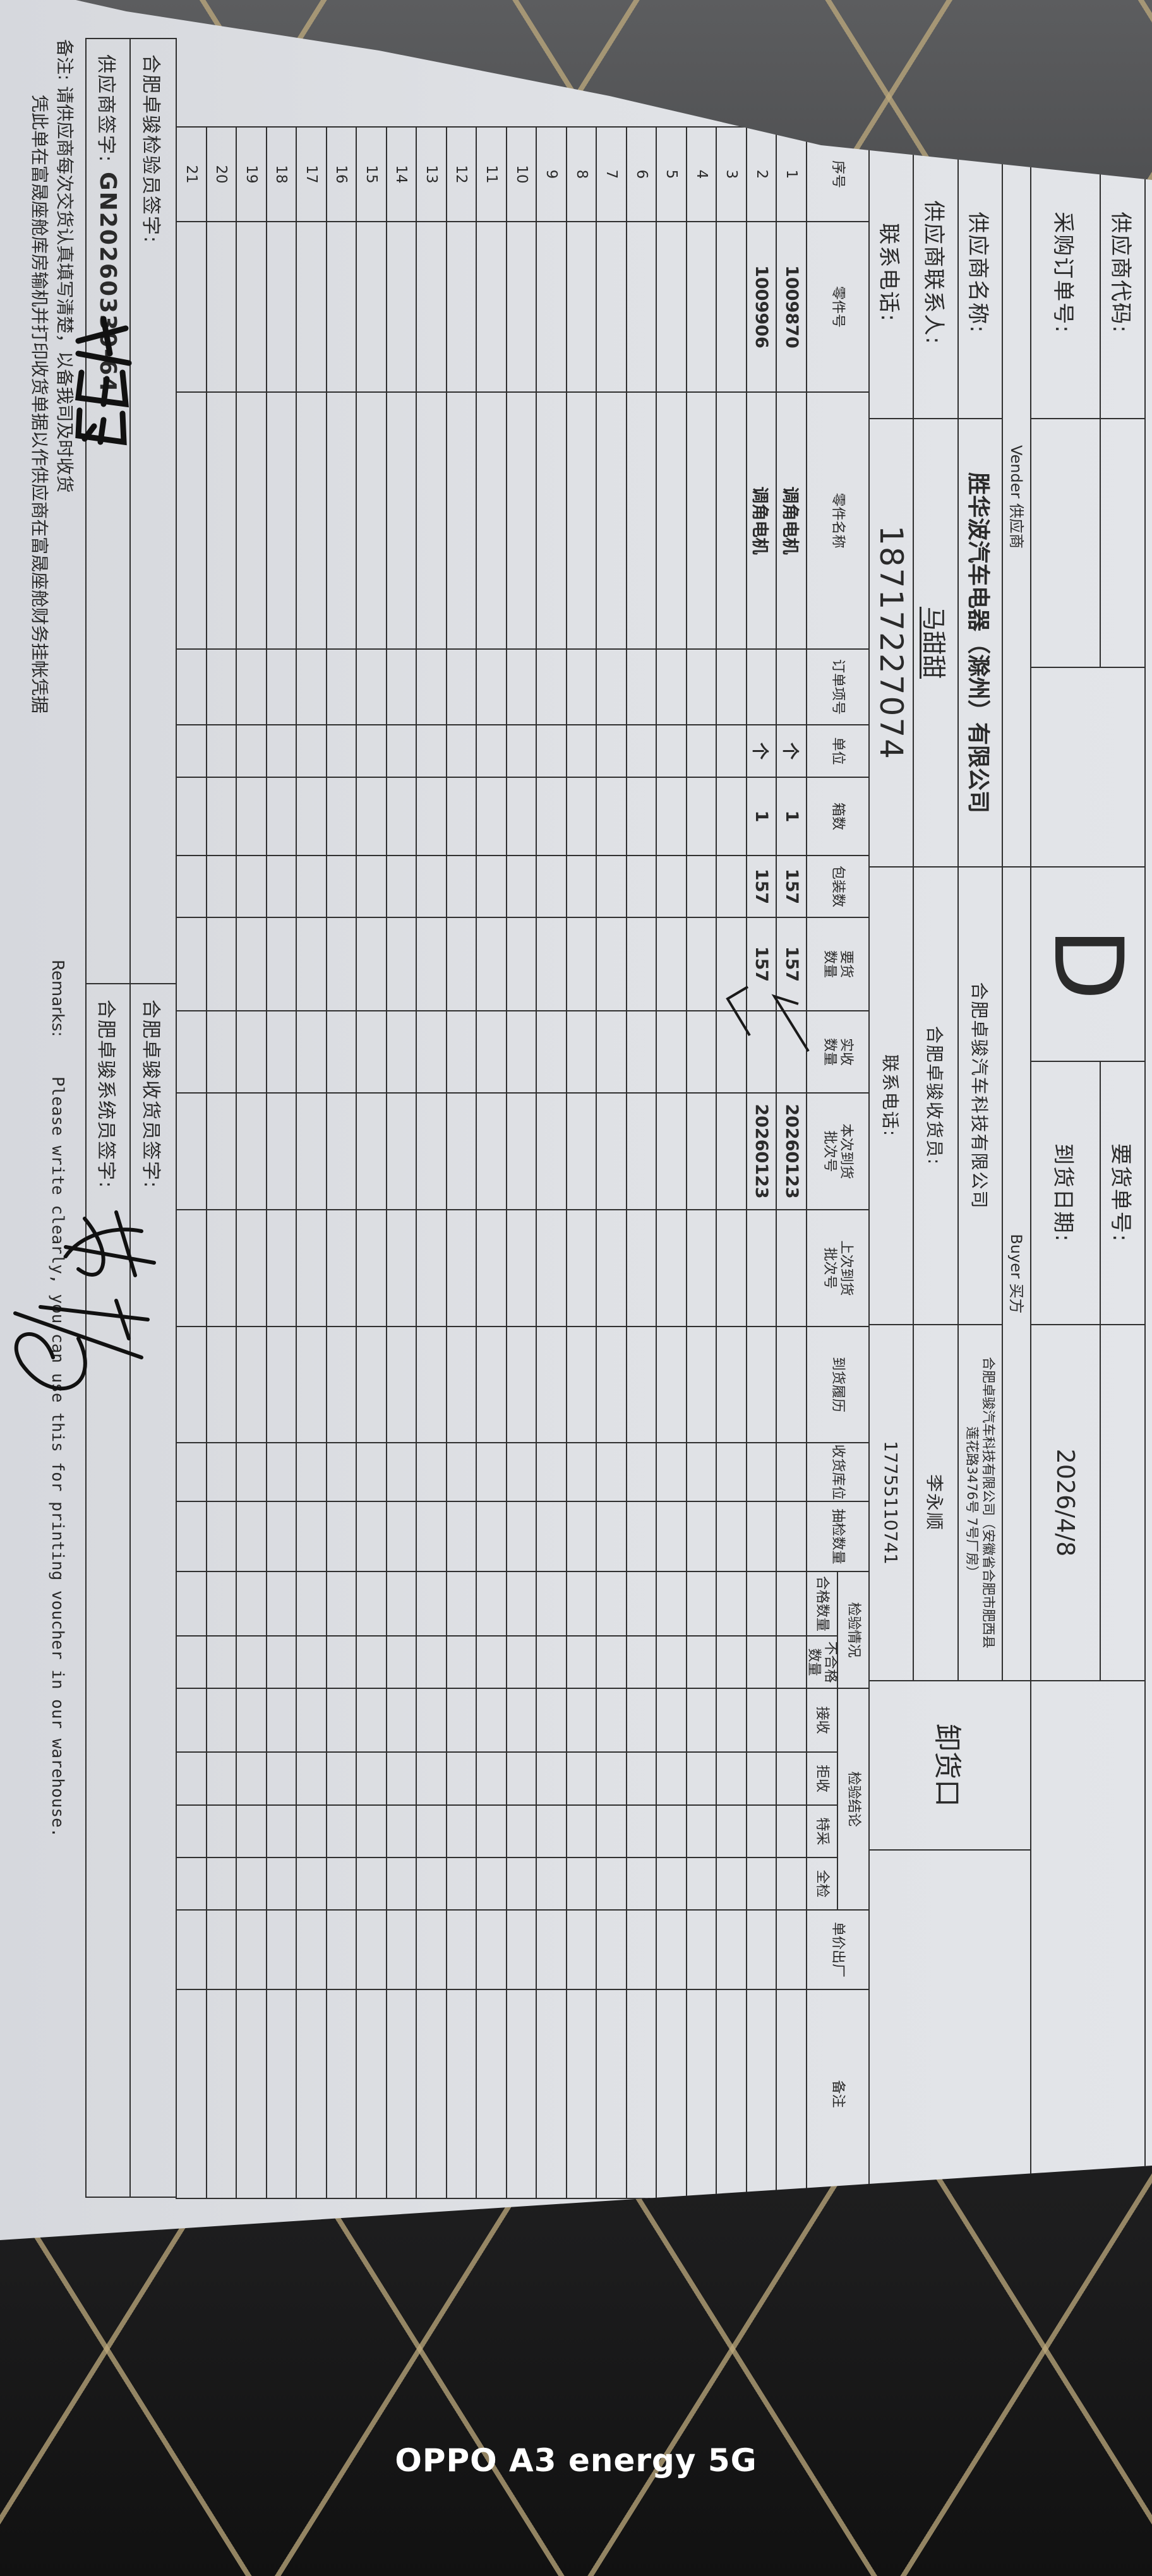 This screenshot has width=1152, height=2576. Describe the element at coordinates (576, 2460) in the screenshot. I see `camera-watermark: OPPO A3 energy 5G` at that location.